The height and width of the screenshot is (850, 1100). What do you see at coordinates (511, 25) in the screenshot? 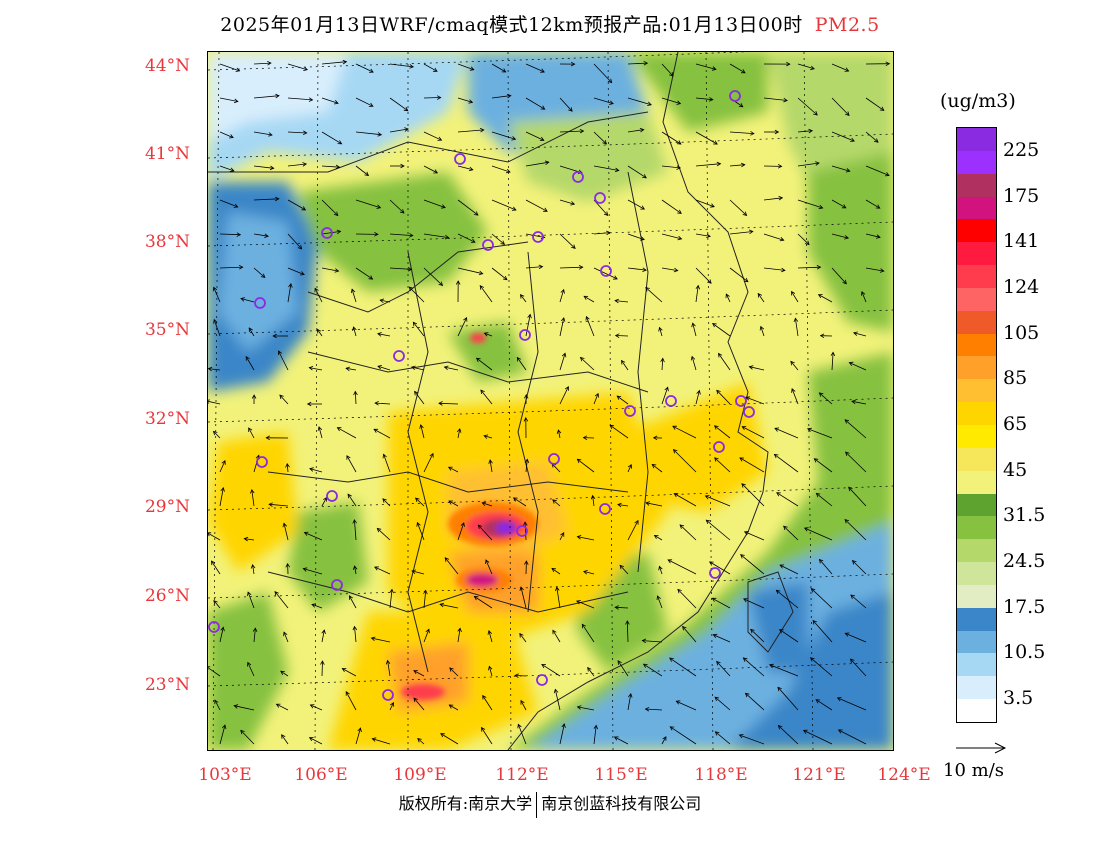
I see `title-main: 2025年01月13日WRF/cmaq模式12km预报产品:01月13日00时` at bounding box center [511, 25].